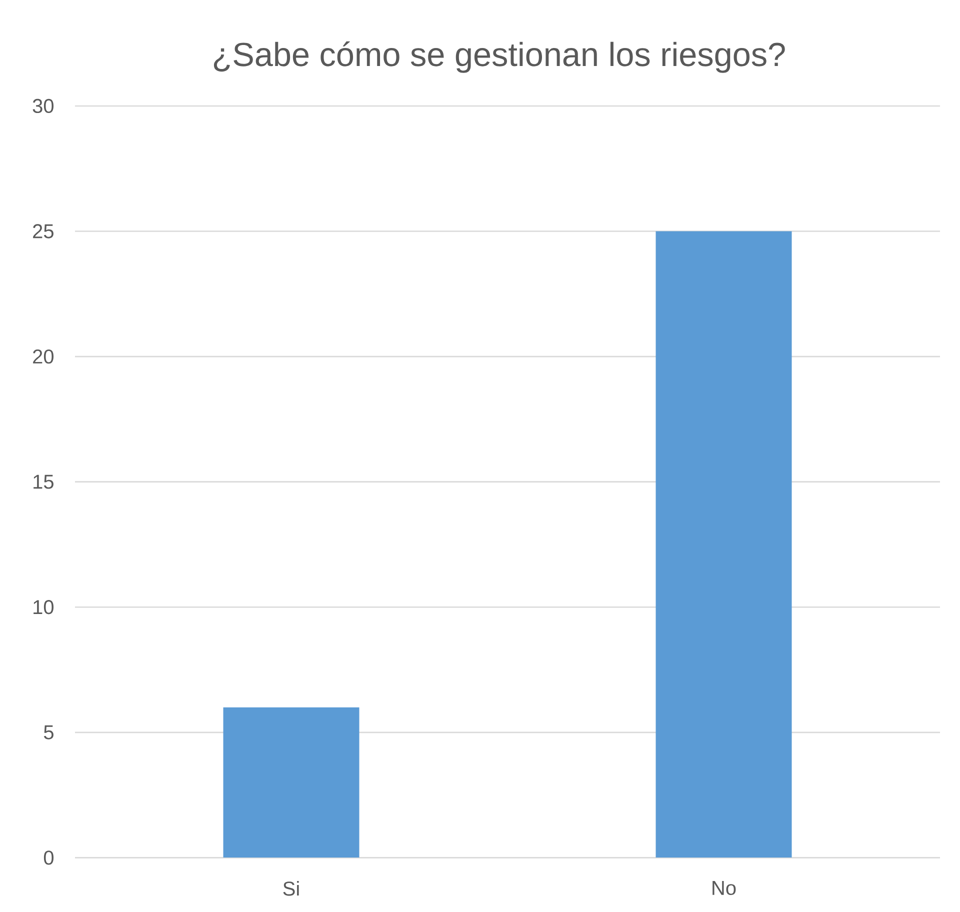 The width and height of the screenshot is (960, 912). Describe the element at coordinates (49, 857) in the screenshot. I see `y-tick-label: 0` at that location.